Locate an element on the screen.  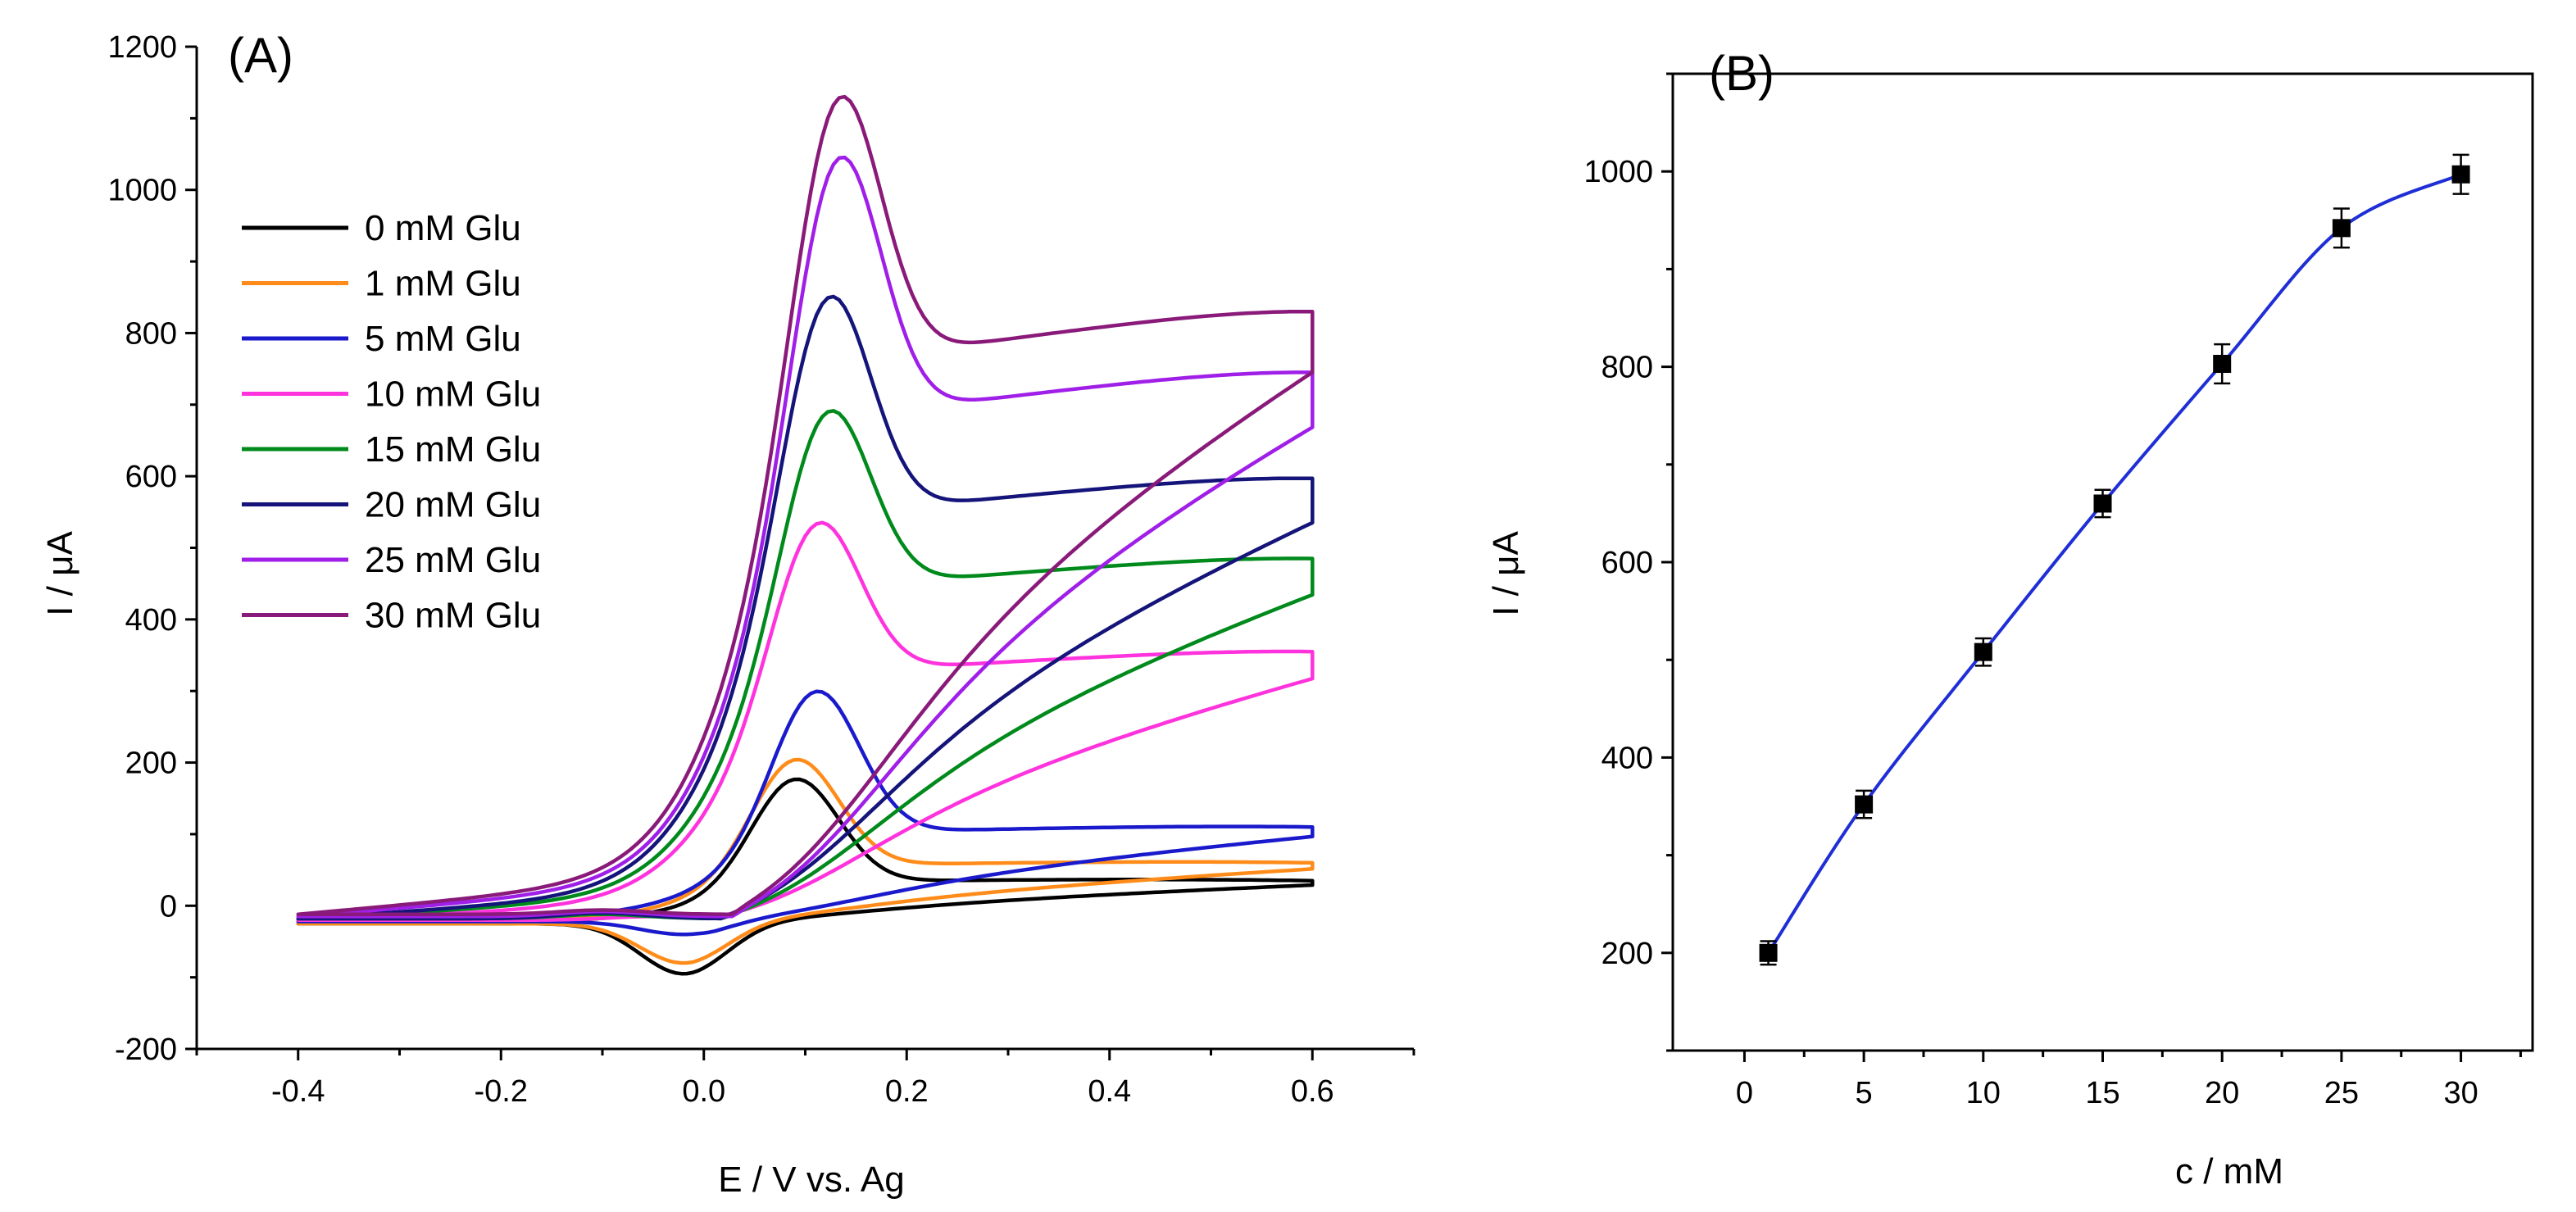
panel-b-x-tick-label: 15 is located at coordinates (2102, 1093).